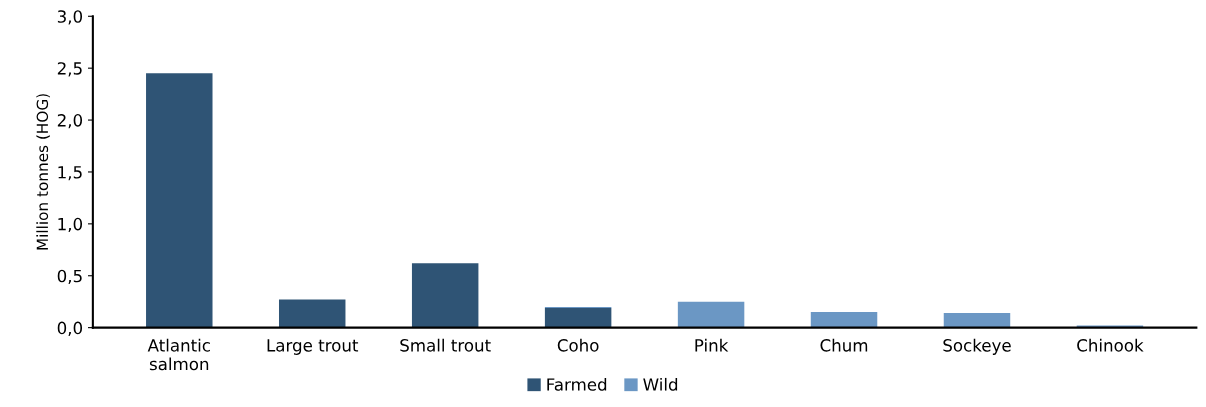 The height and width of the screenshot is (407, 1206). Describe the element at coordinates (578, 345) in the screenshot. I see `x-tick-label: Coho` at that location.